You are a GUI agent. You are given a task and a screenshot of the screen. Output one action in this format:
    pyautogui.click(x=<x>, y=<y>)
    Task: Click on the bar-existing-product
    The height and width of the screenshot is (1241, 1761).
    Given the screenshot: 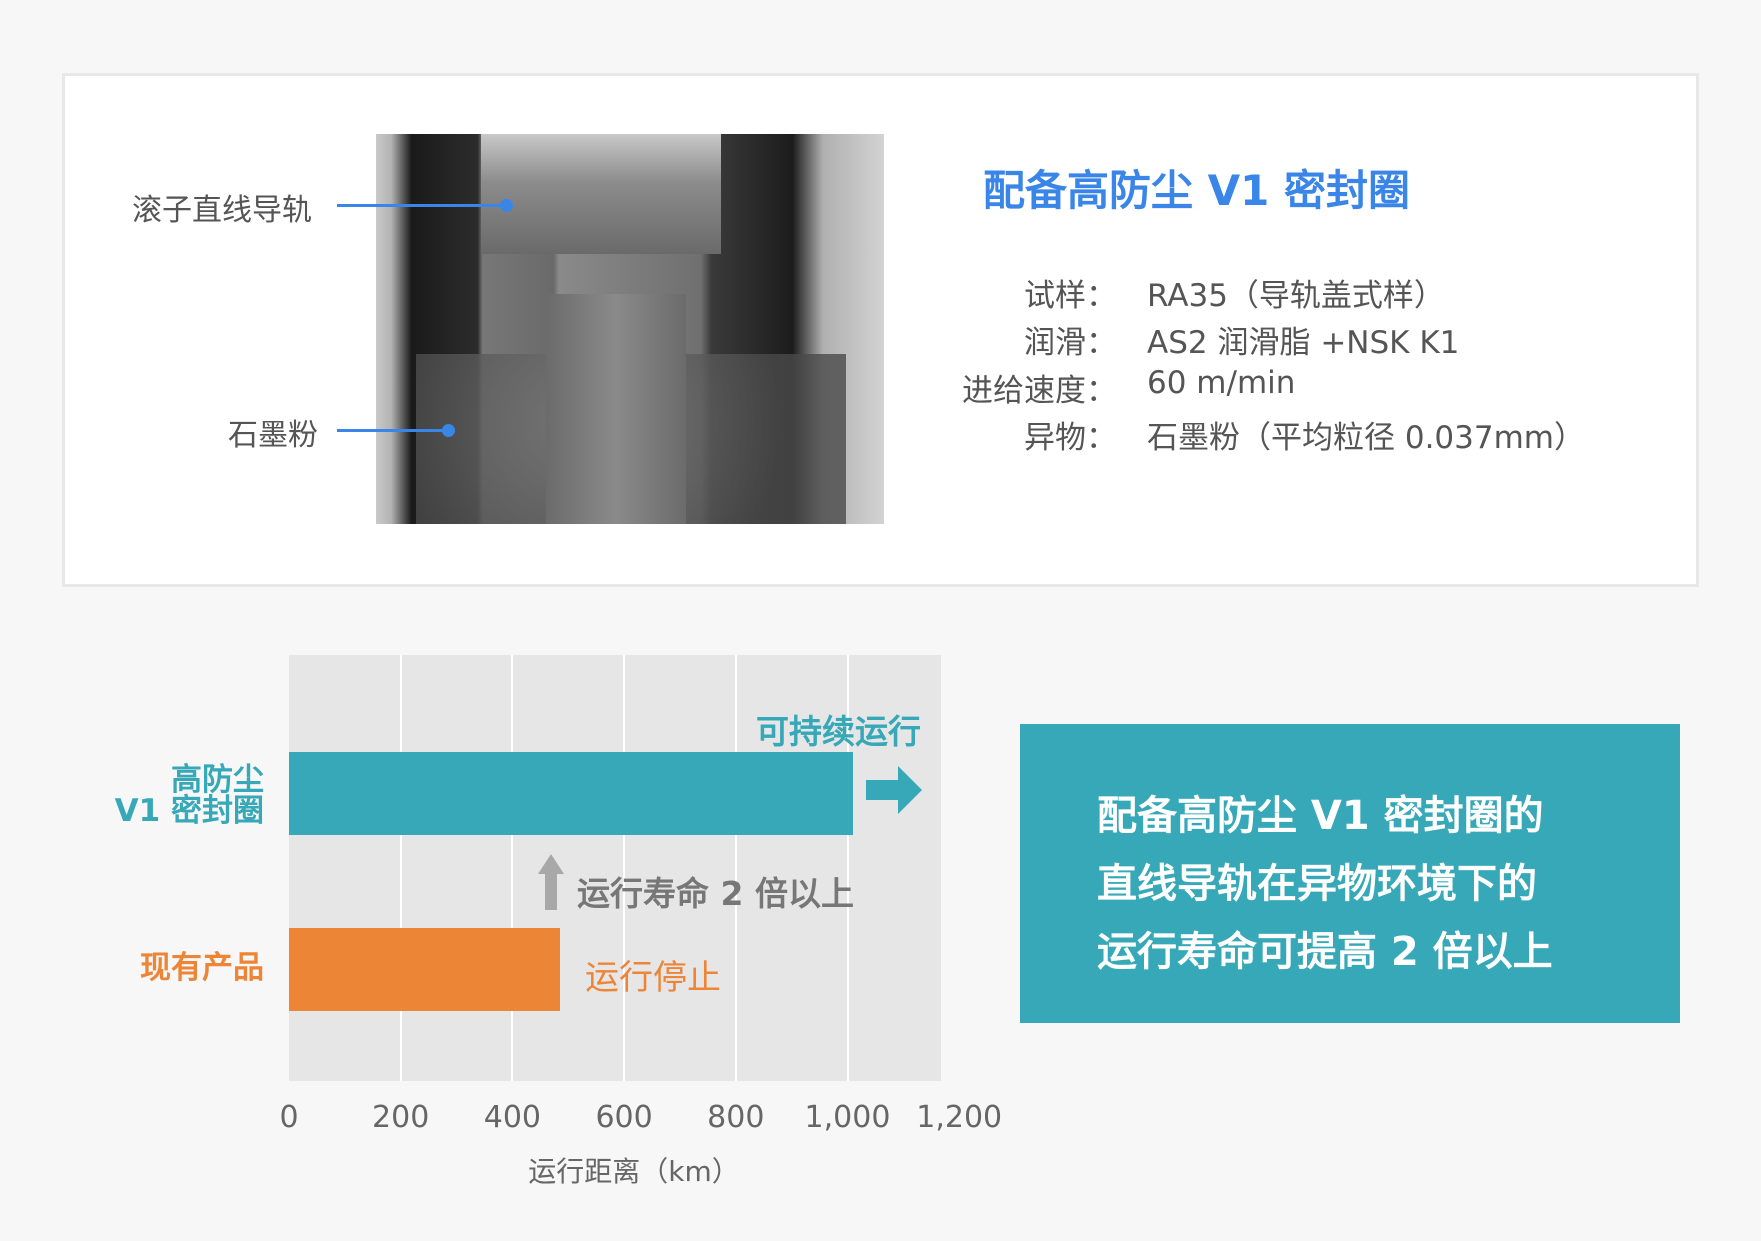 What is the action you would take?
    pyautogui.click(x=424, y=969)
    